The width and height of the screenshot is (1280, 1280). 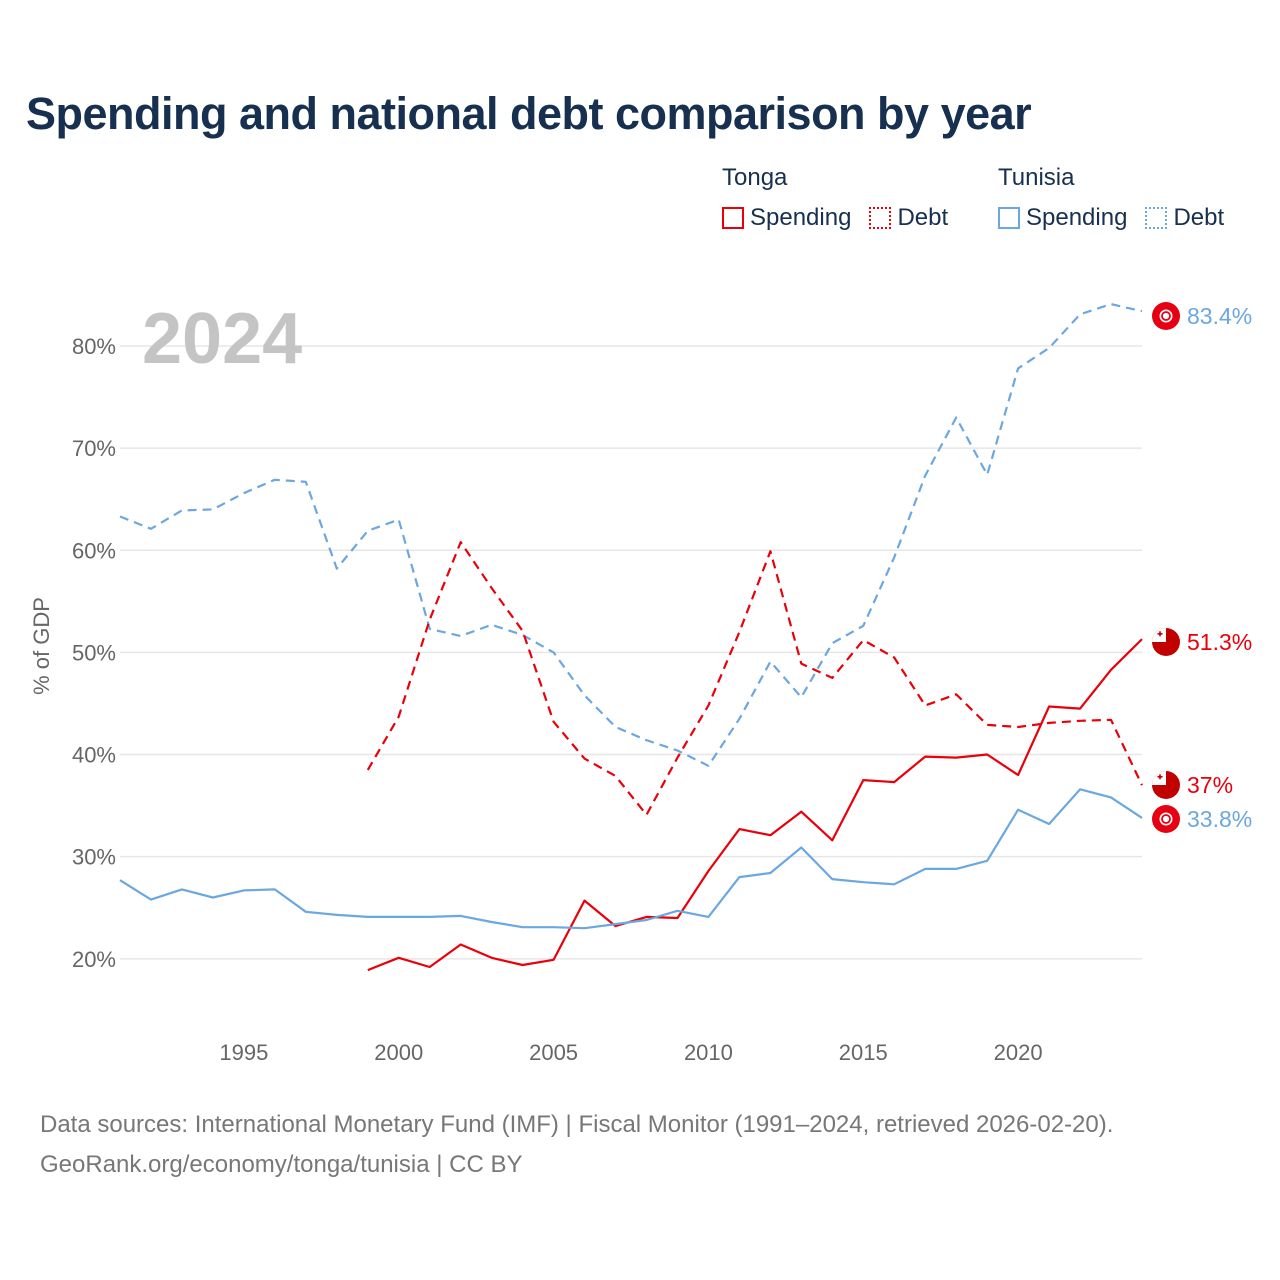 I want to click on legend-group-tonga: Tonga Spending Debt, so click(x=844, y=197).